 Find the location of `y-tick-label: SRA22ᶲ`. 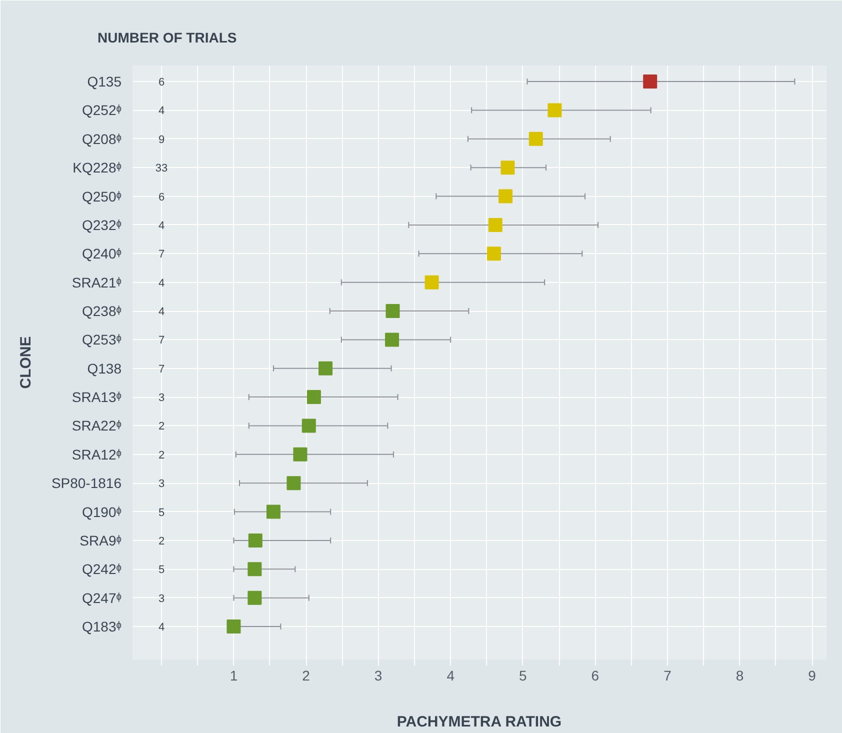

y-tick-label: SRA22ᶲ is located at coordinates (97, 426).